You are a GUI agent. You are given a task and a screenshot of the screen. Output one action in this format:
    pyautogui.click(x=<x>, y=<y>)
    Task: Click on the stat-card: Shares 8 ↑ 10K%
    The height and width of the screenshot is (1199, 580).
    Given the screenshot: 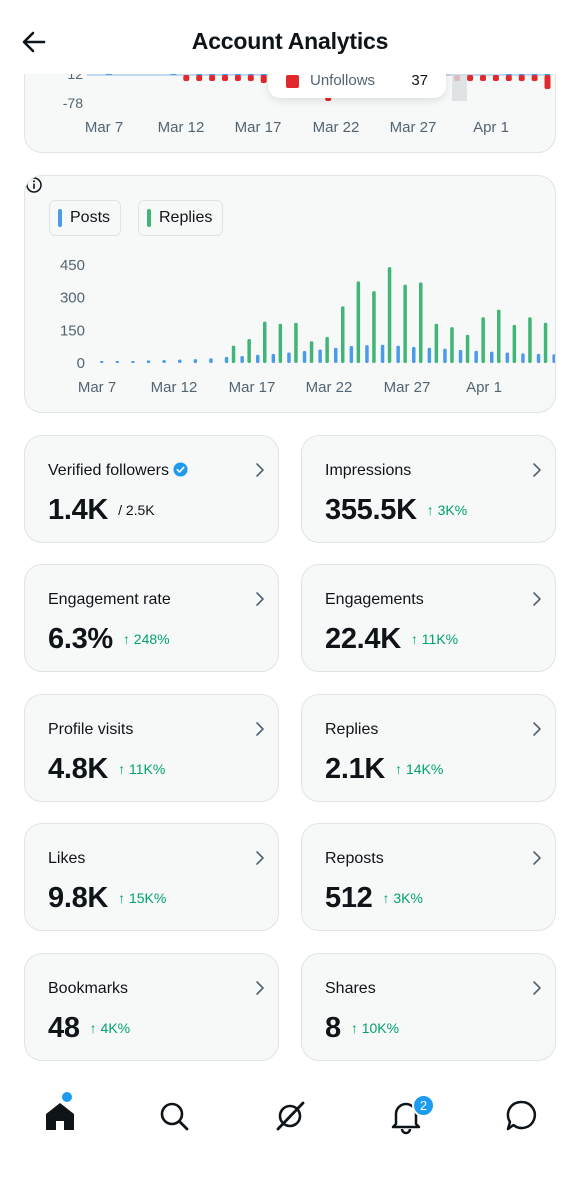 What is the action you would take?
    pyautogui.click(x=428, y=1007)
    